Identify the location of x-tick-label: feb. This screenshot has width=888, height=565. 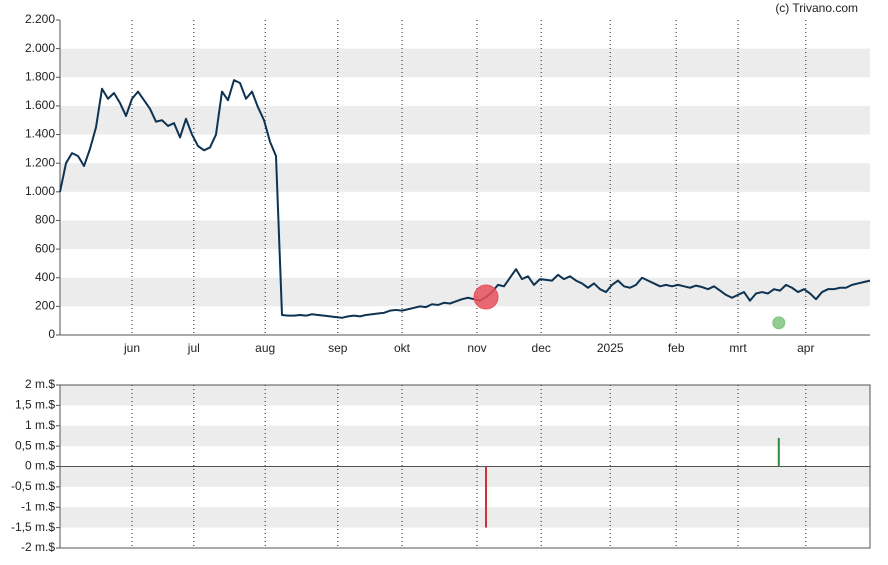
(676, 348).